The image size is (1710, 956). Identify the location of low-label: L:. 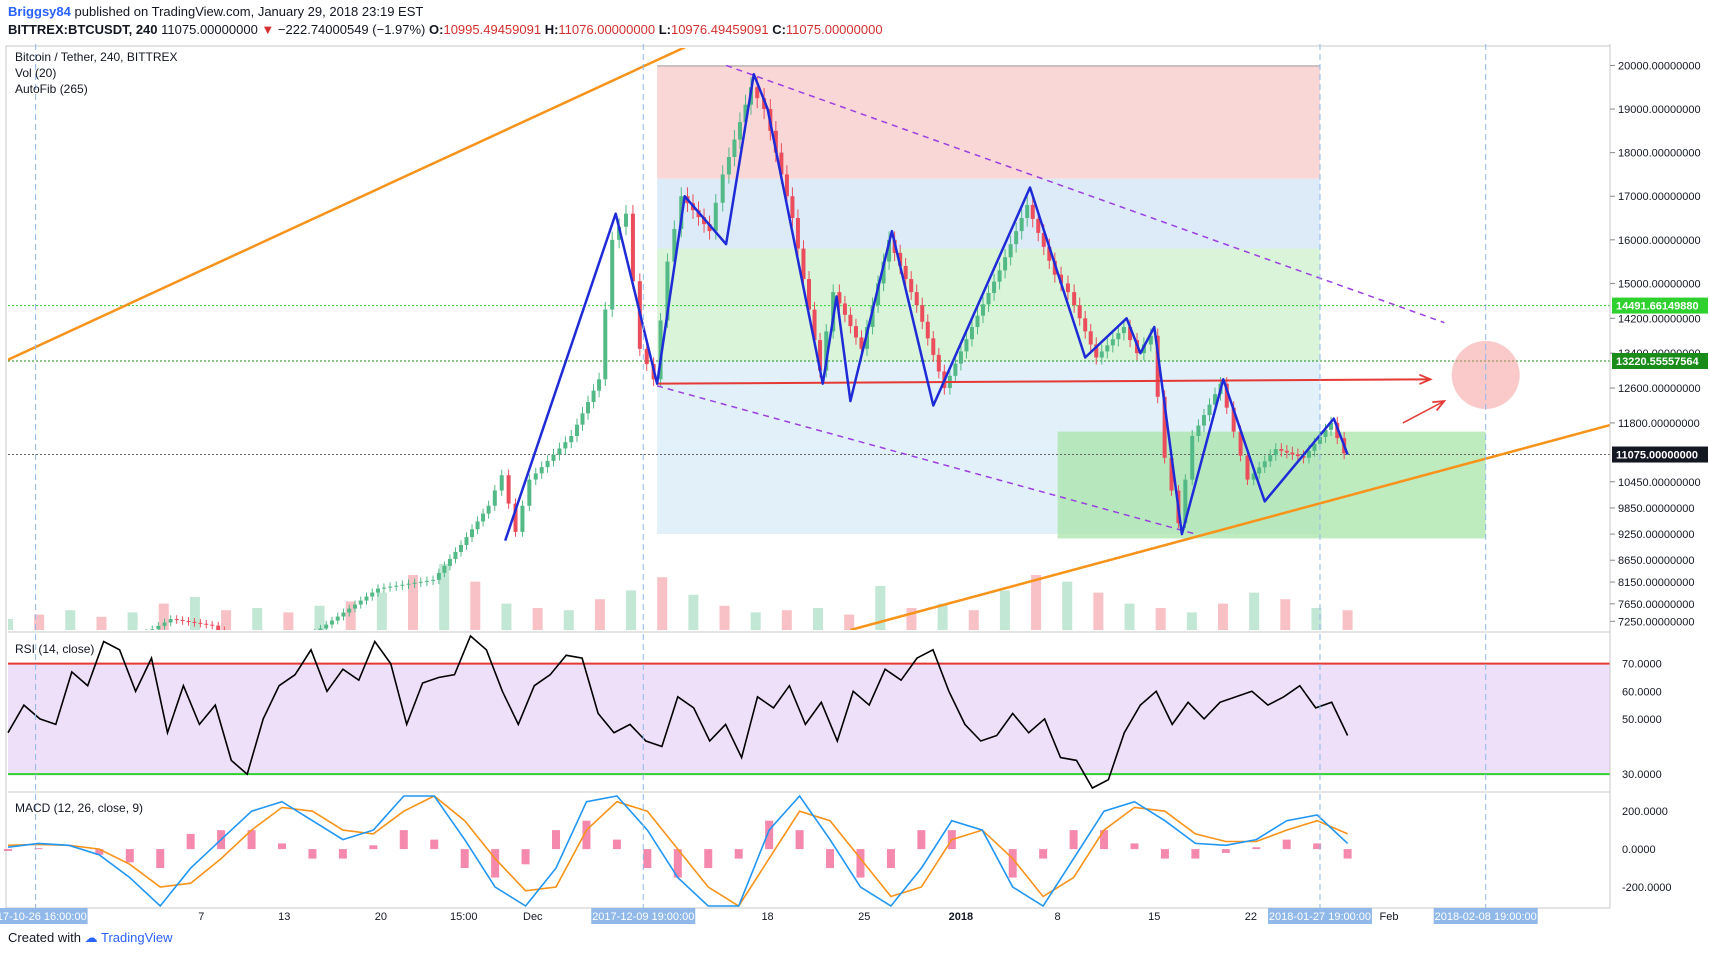
(664, 29).